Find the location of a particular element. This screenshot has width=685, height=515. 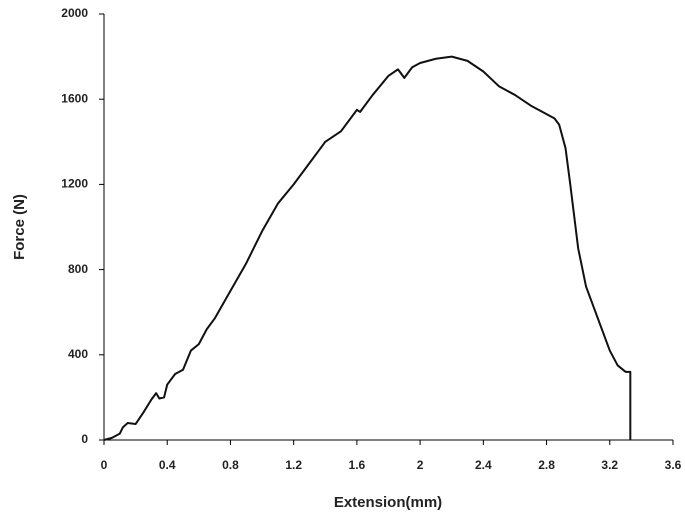

x-axis-title: Extension(mm) is located at coordinates (388, 502).